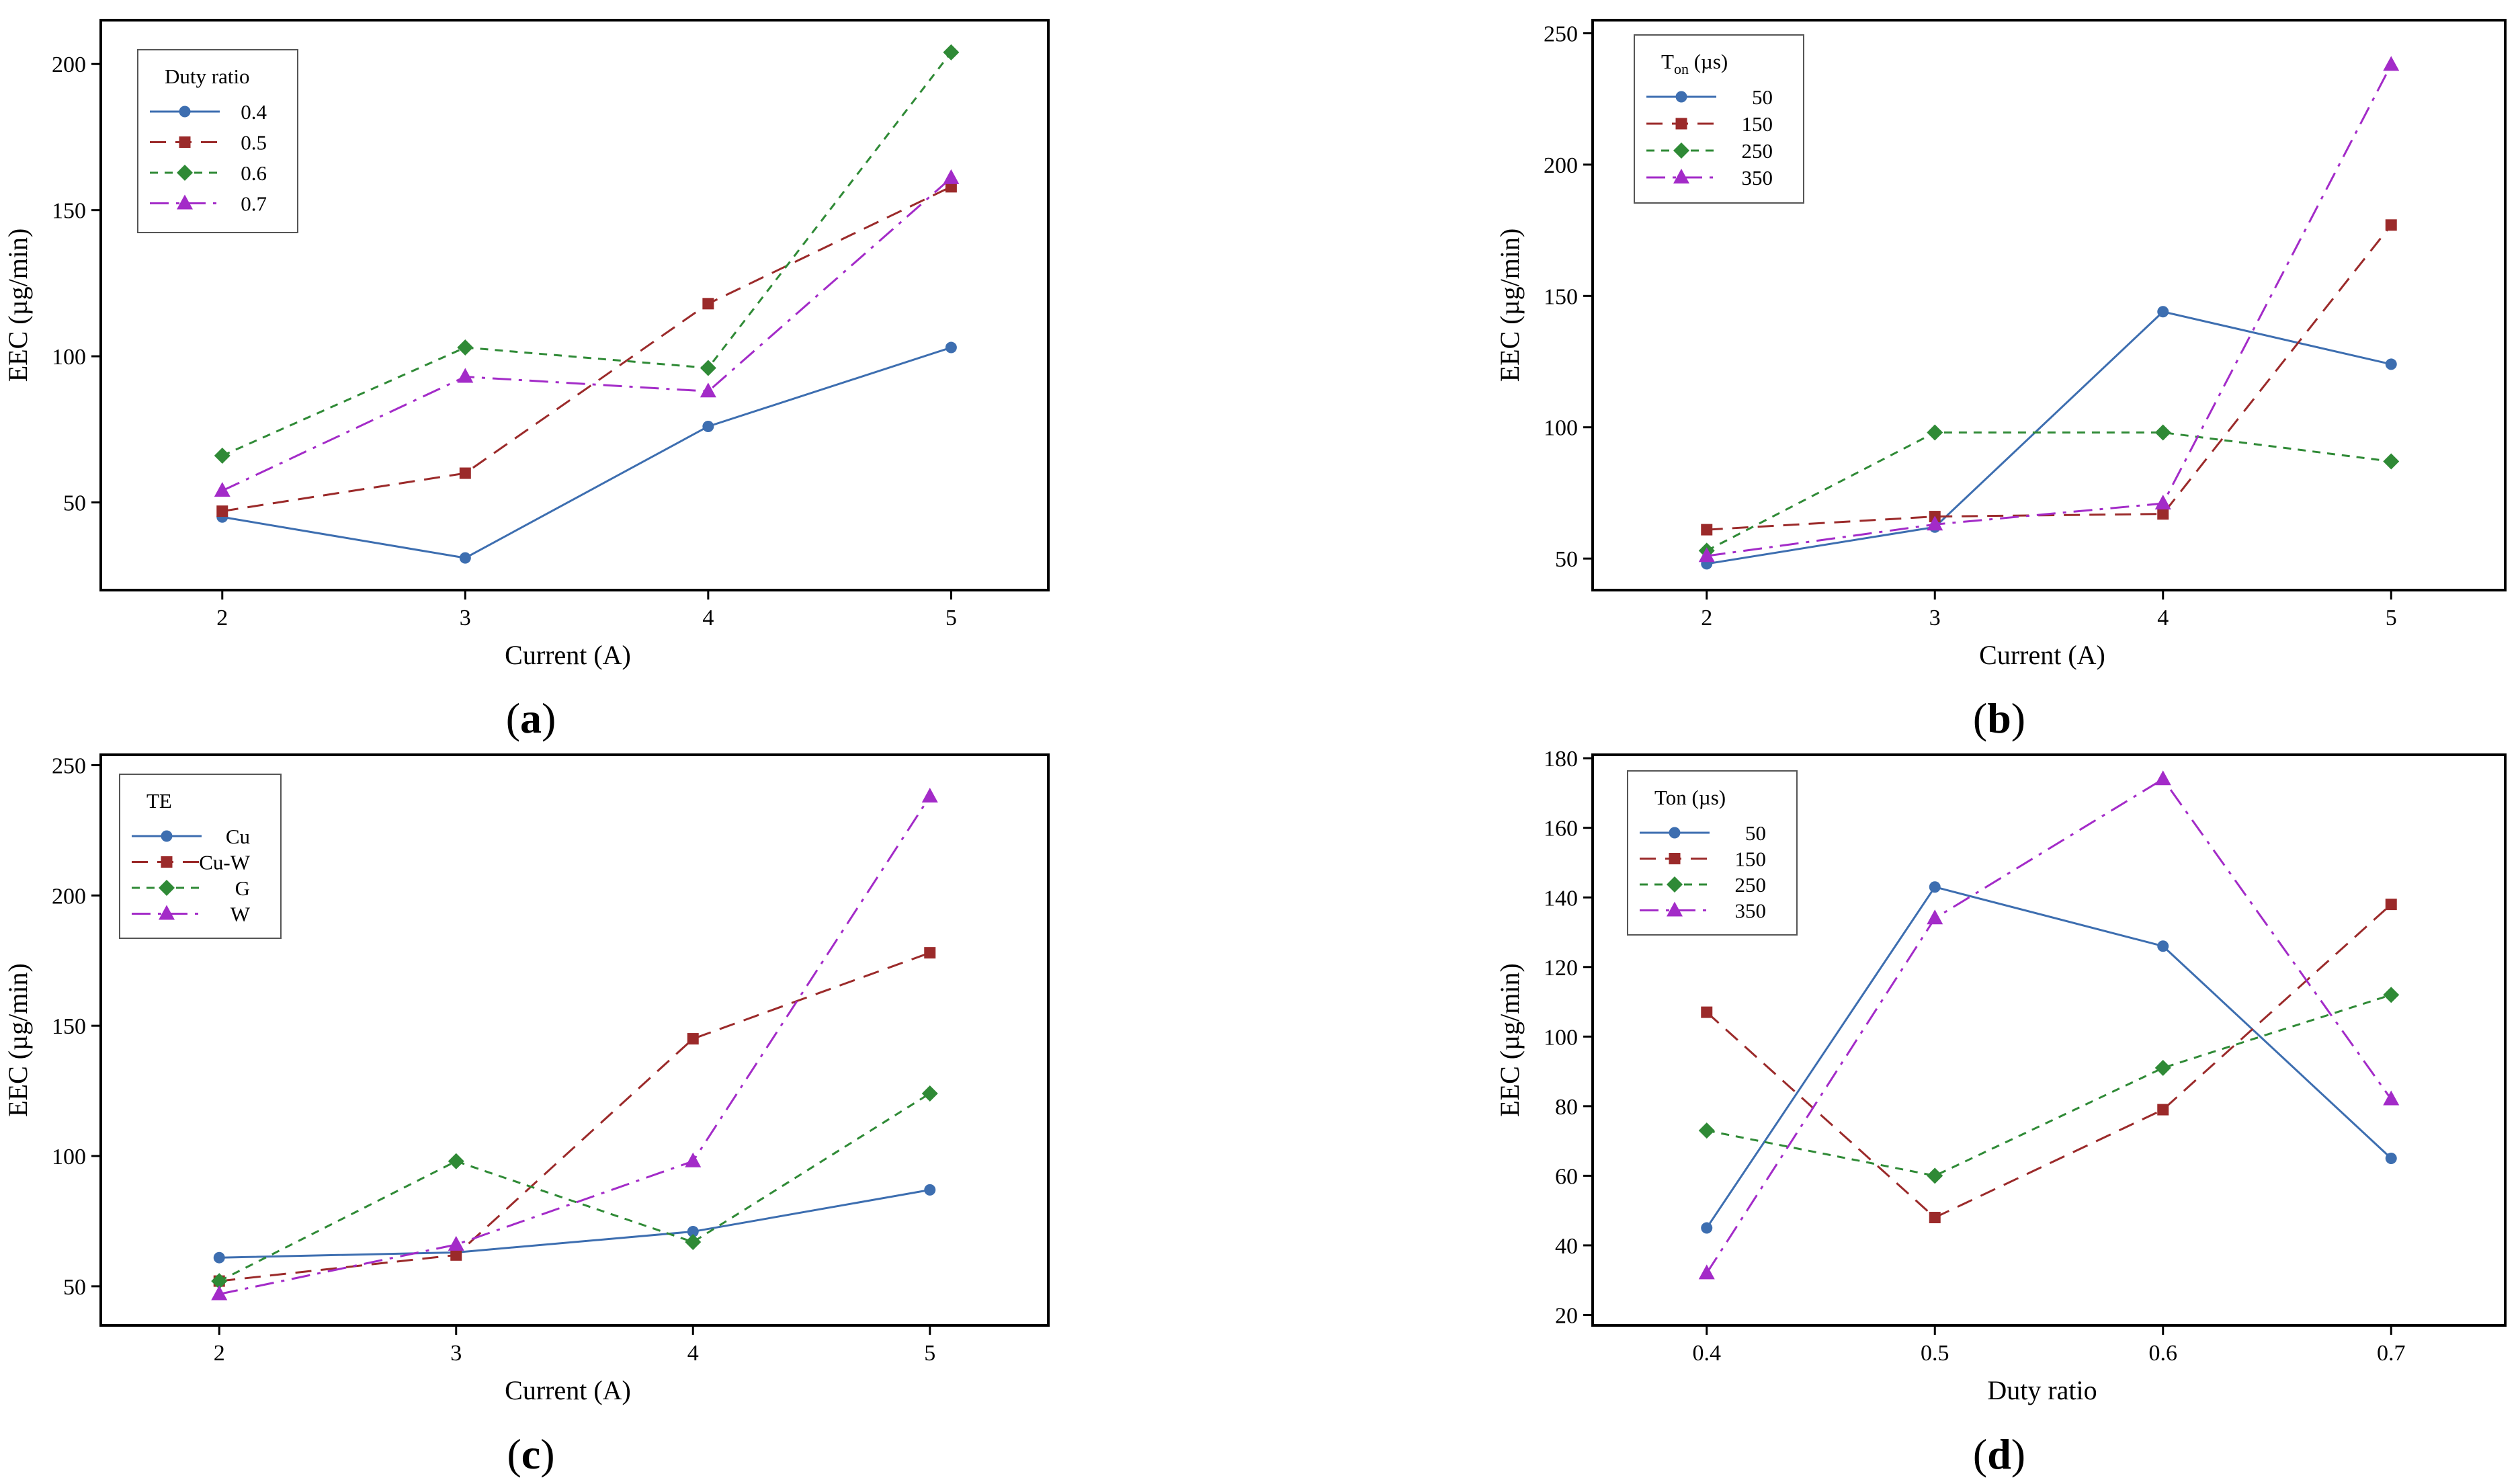 The image size is (2520, 1484). I want to click on y-tick-label: 80, so click(1566, 1107).